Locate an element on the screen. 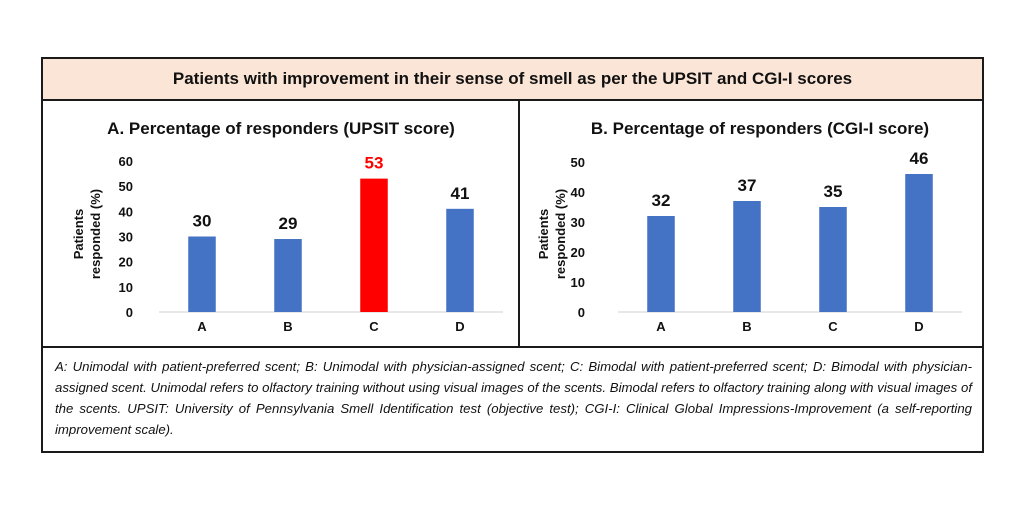 Image resolution: width=1024 pixels, height=507 pixels. data-label: 30 is located at coordinates (202, 221).